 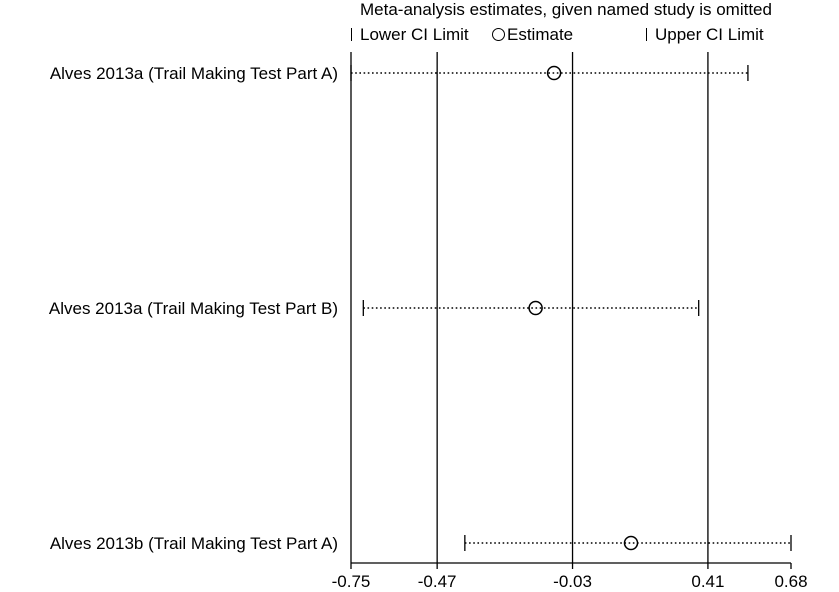 What do you see at coordinates (194, 543) in the screenshot?
I see `study-label: Alves 2013b (Trail Making Test Part A)` at bounding box center [194, 543].